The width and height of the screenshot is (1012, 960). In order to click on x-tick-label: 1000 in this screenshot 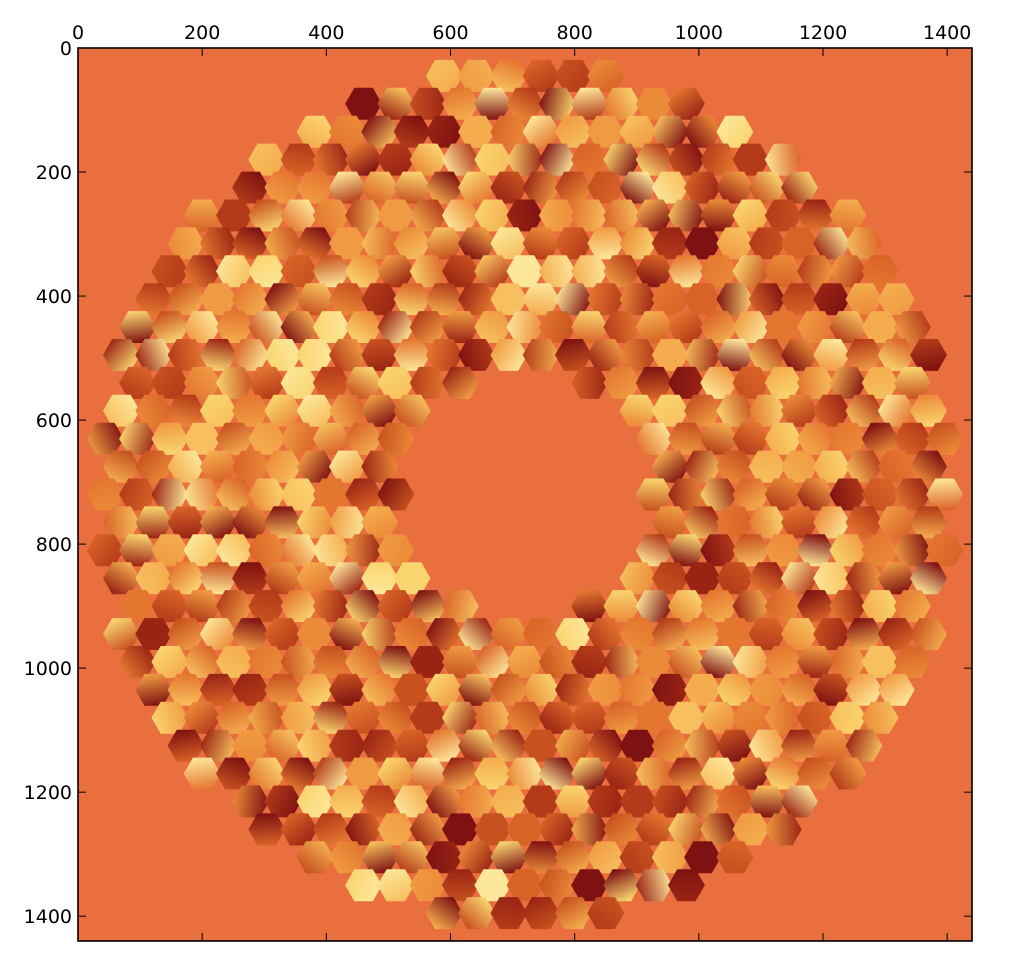, I will do `click(699, 33)`.